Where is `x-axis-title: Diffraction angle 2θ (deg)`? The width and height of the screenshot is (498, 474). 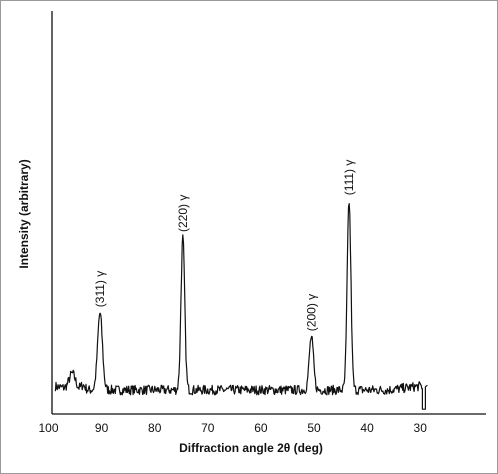
x-axis-title: Diffraction angle 2θ (deg) is located at coordinates (251, 448).